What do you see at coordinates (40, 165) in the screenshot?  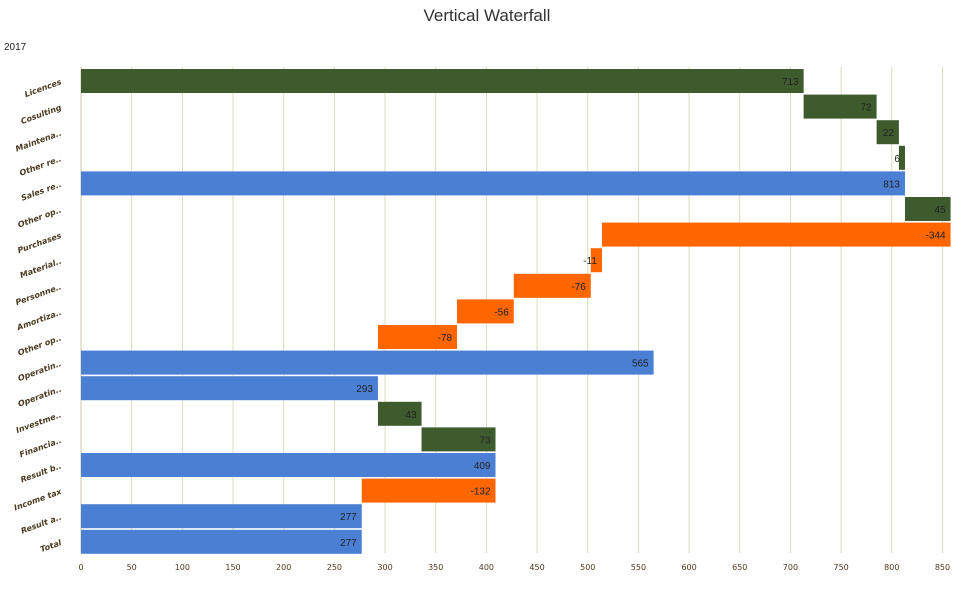 I see `category-label: Other re..` at bounding box center [40, 165].